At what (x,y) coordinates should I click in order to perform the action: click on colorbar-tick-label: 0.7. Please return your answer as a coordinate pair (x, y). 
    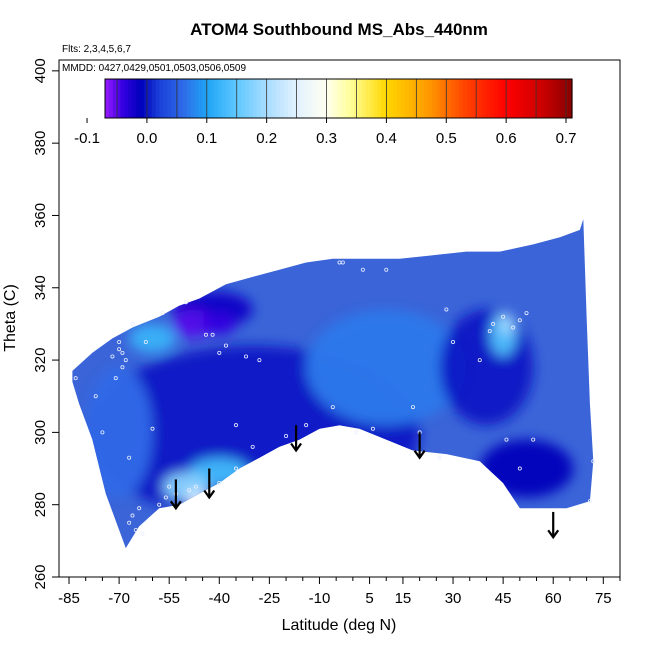
    Looking at the image, I should click on (566, 138).